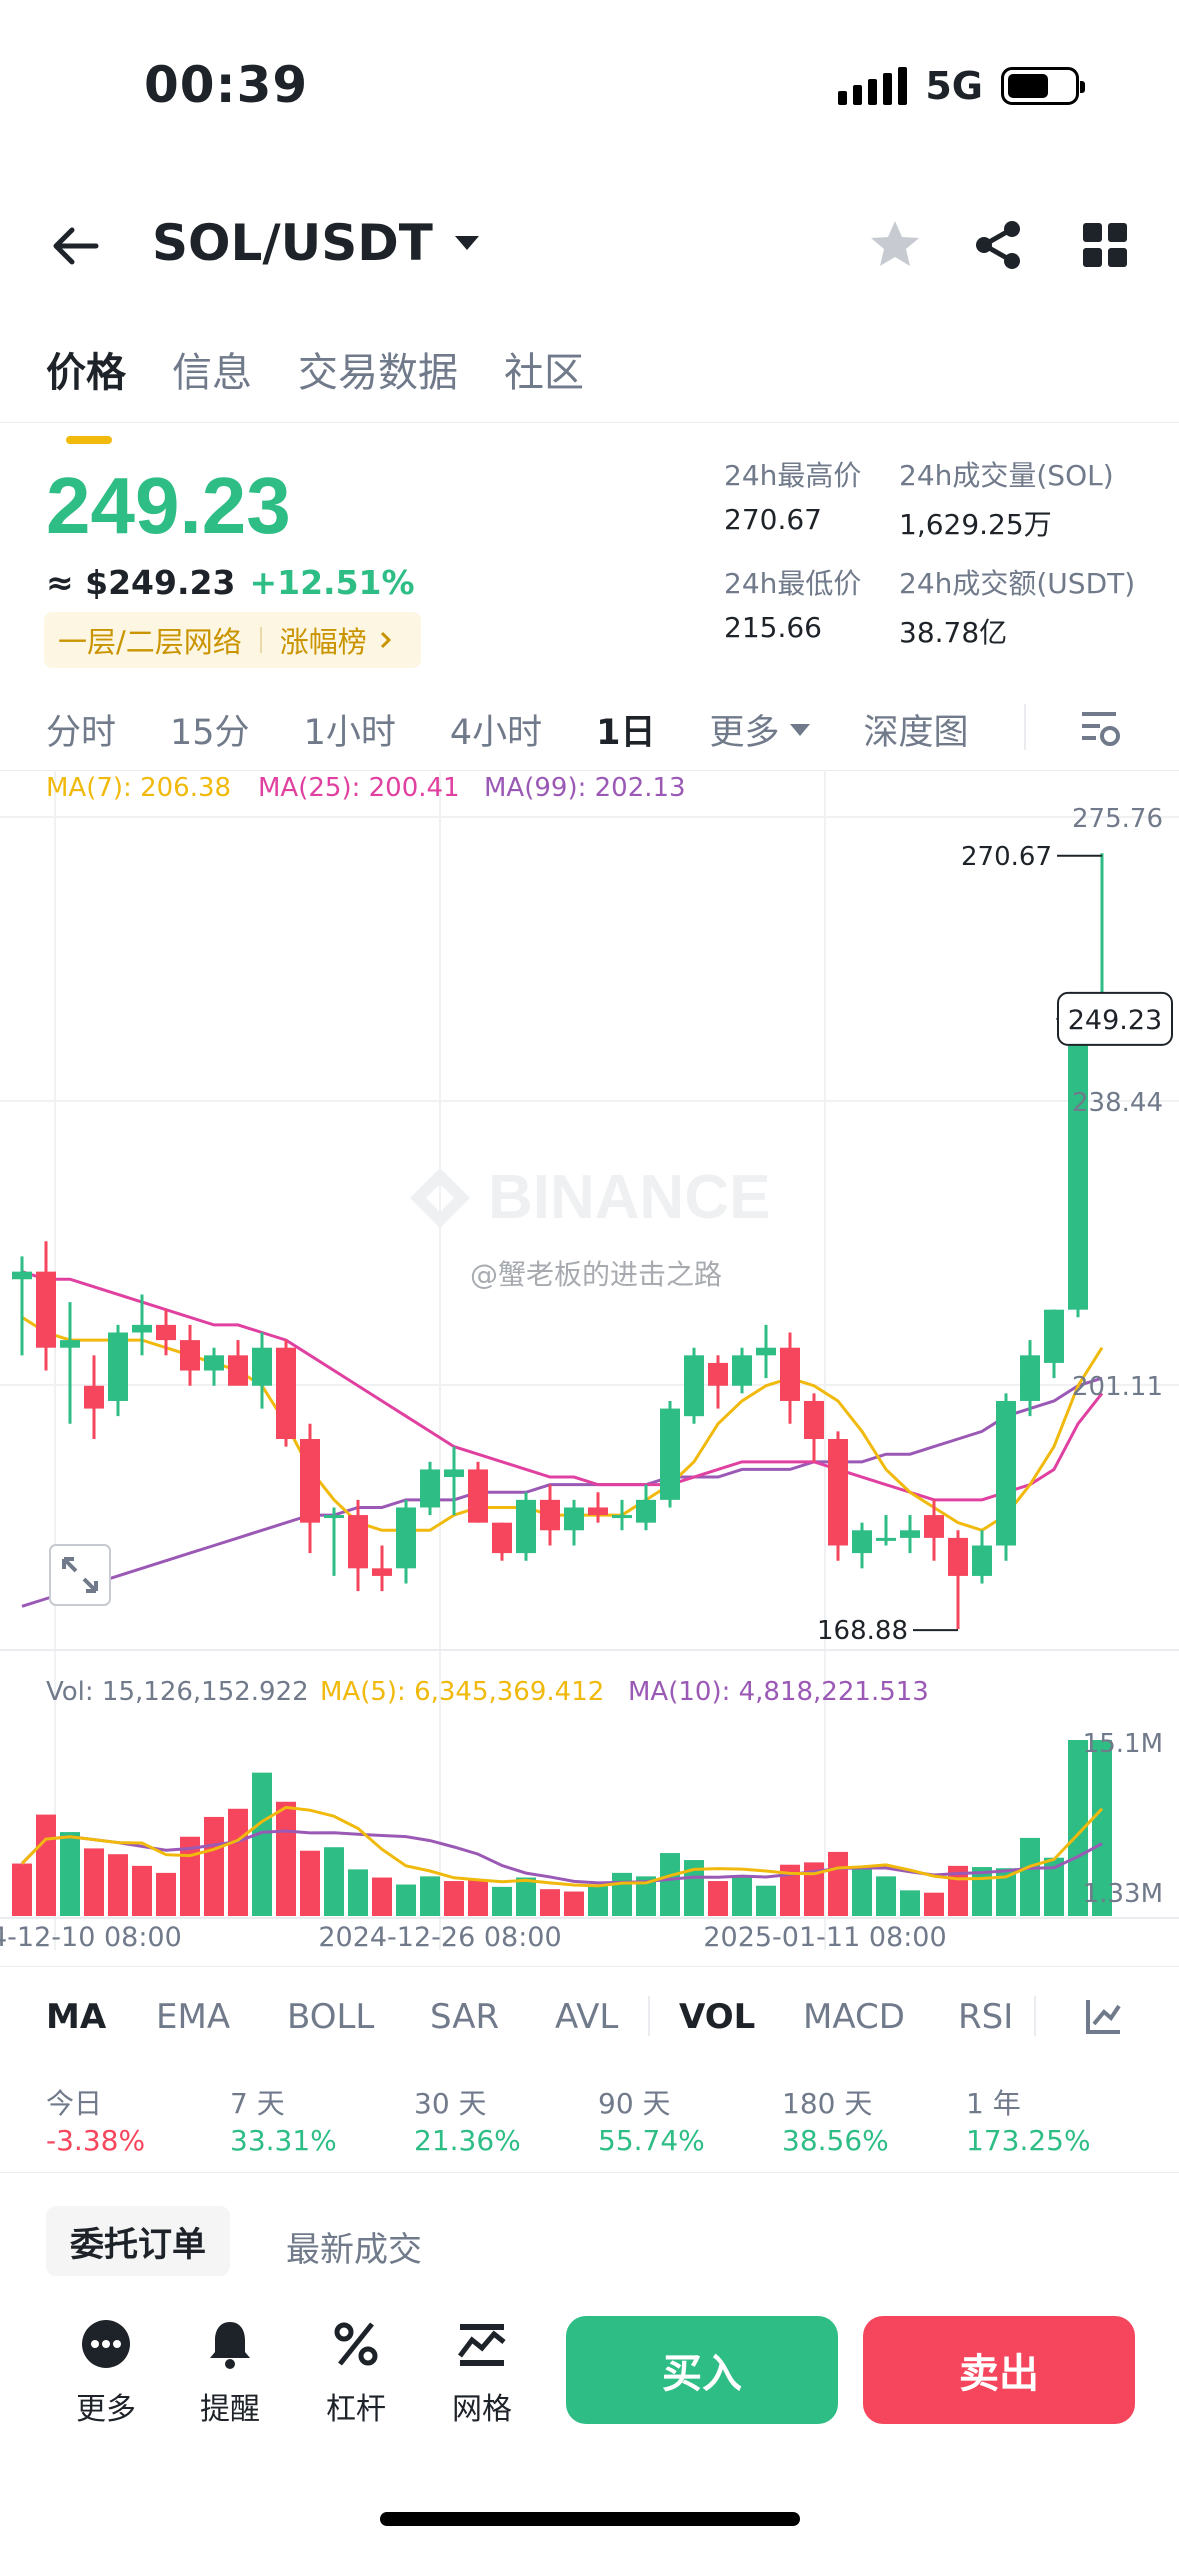 This screenshot has width=1179, height=2556. What do you see at coordinates (482, 2372) in the screenshot?
I see `grid-bot-tool-button: 网格` at bounding box center [482, 2372].